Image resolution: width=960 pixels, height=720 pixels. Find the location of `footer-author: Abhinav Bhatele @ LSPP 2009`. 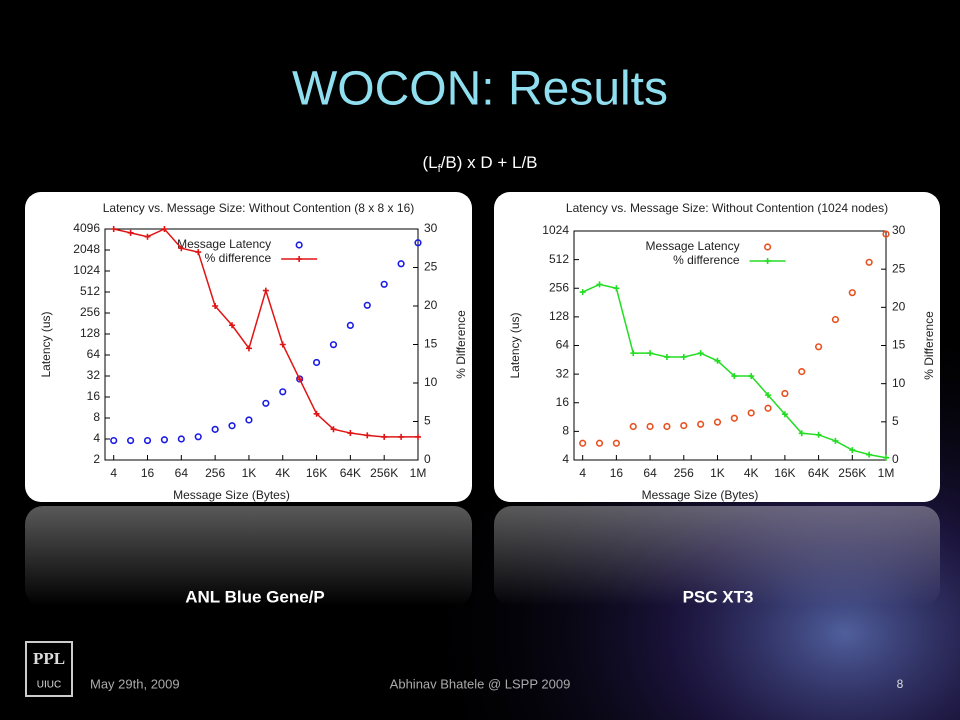

footer-author: Abhinav Bhatele @ LSPP 2009 is located at coordinates (480, 683).